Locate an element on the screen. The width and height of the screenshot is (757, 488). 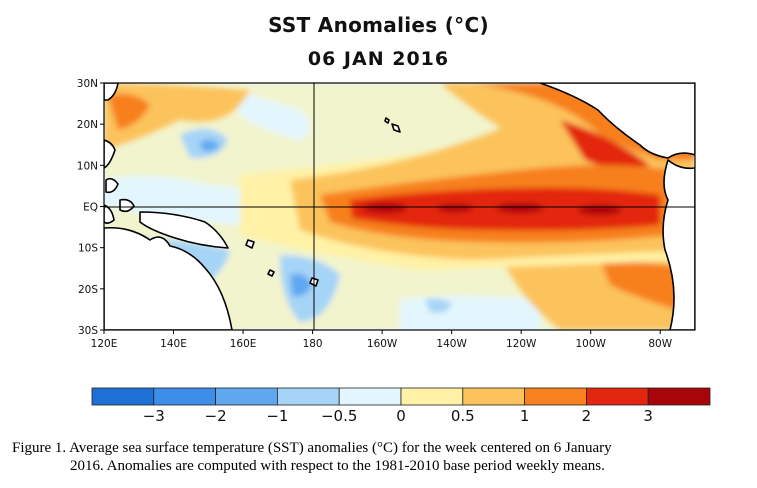
colorbar: −3 −2 −1 −0.5 0 0.5 1 2 3 is located at coordinates (401, 406).